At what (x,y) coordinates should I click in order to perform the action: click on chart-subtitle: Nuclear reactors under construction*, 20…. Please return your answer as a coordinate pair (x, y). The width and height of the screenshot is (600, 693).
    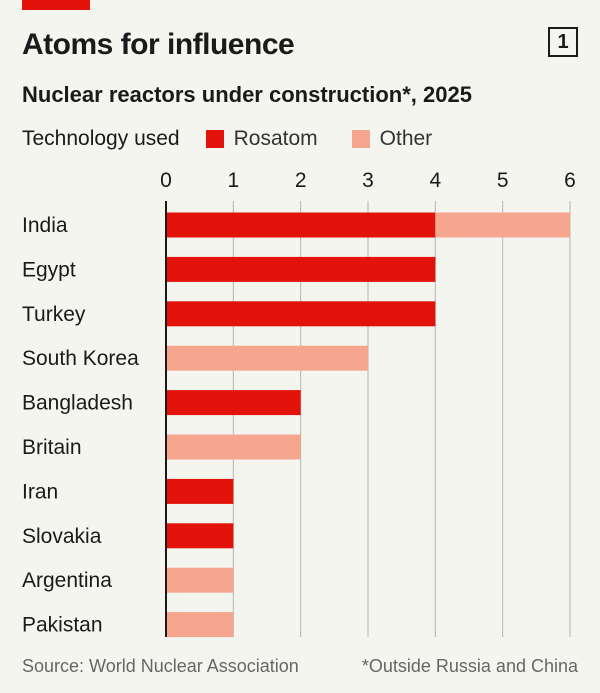
    Looking at the image, I should click on (247, 94).